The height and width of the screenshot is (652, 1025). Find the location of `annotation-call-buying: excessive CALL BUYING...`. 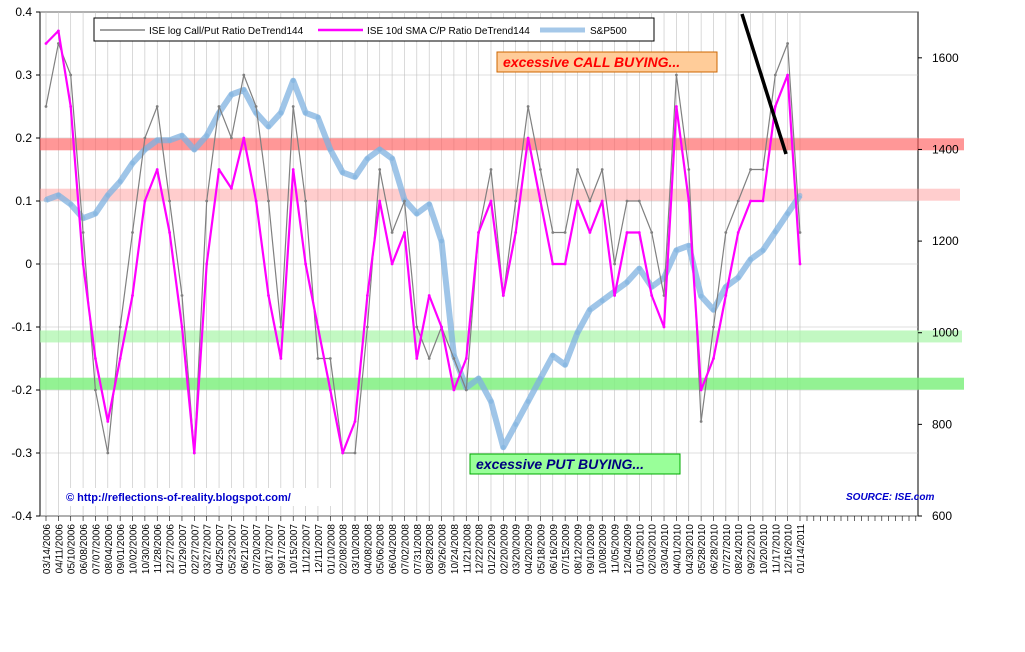

annotation-call-buying: excessive CALL BUYING... is located at coordinates (607, 62).